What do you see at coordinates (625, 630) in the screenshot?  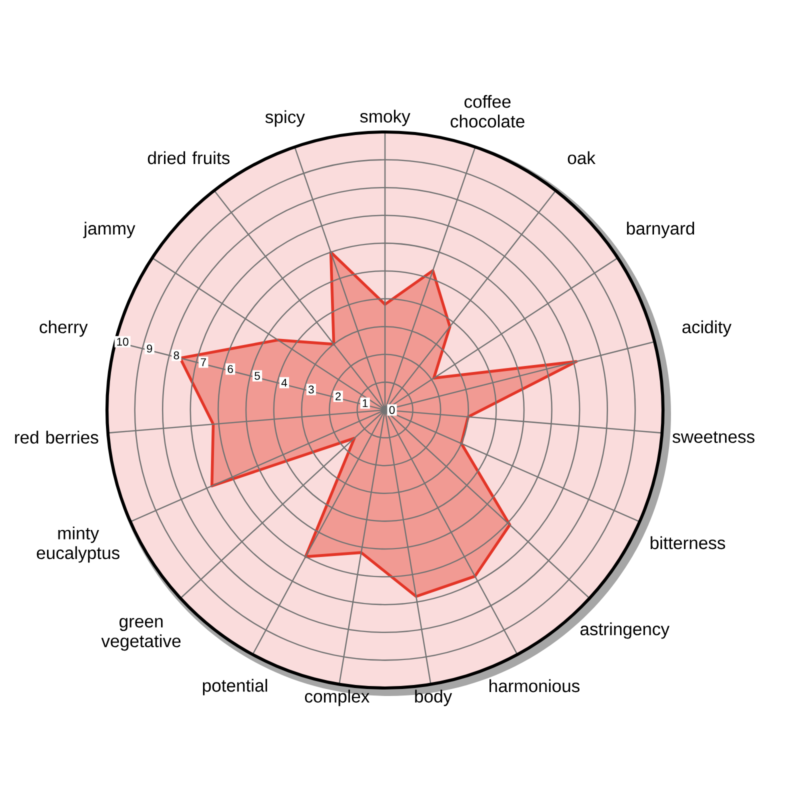 I see `spoke-label: astringency` at bounding box center [625, 630].